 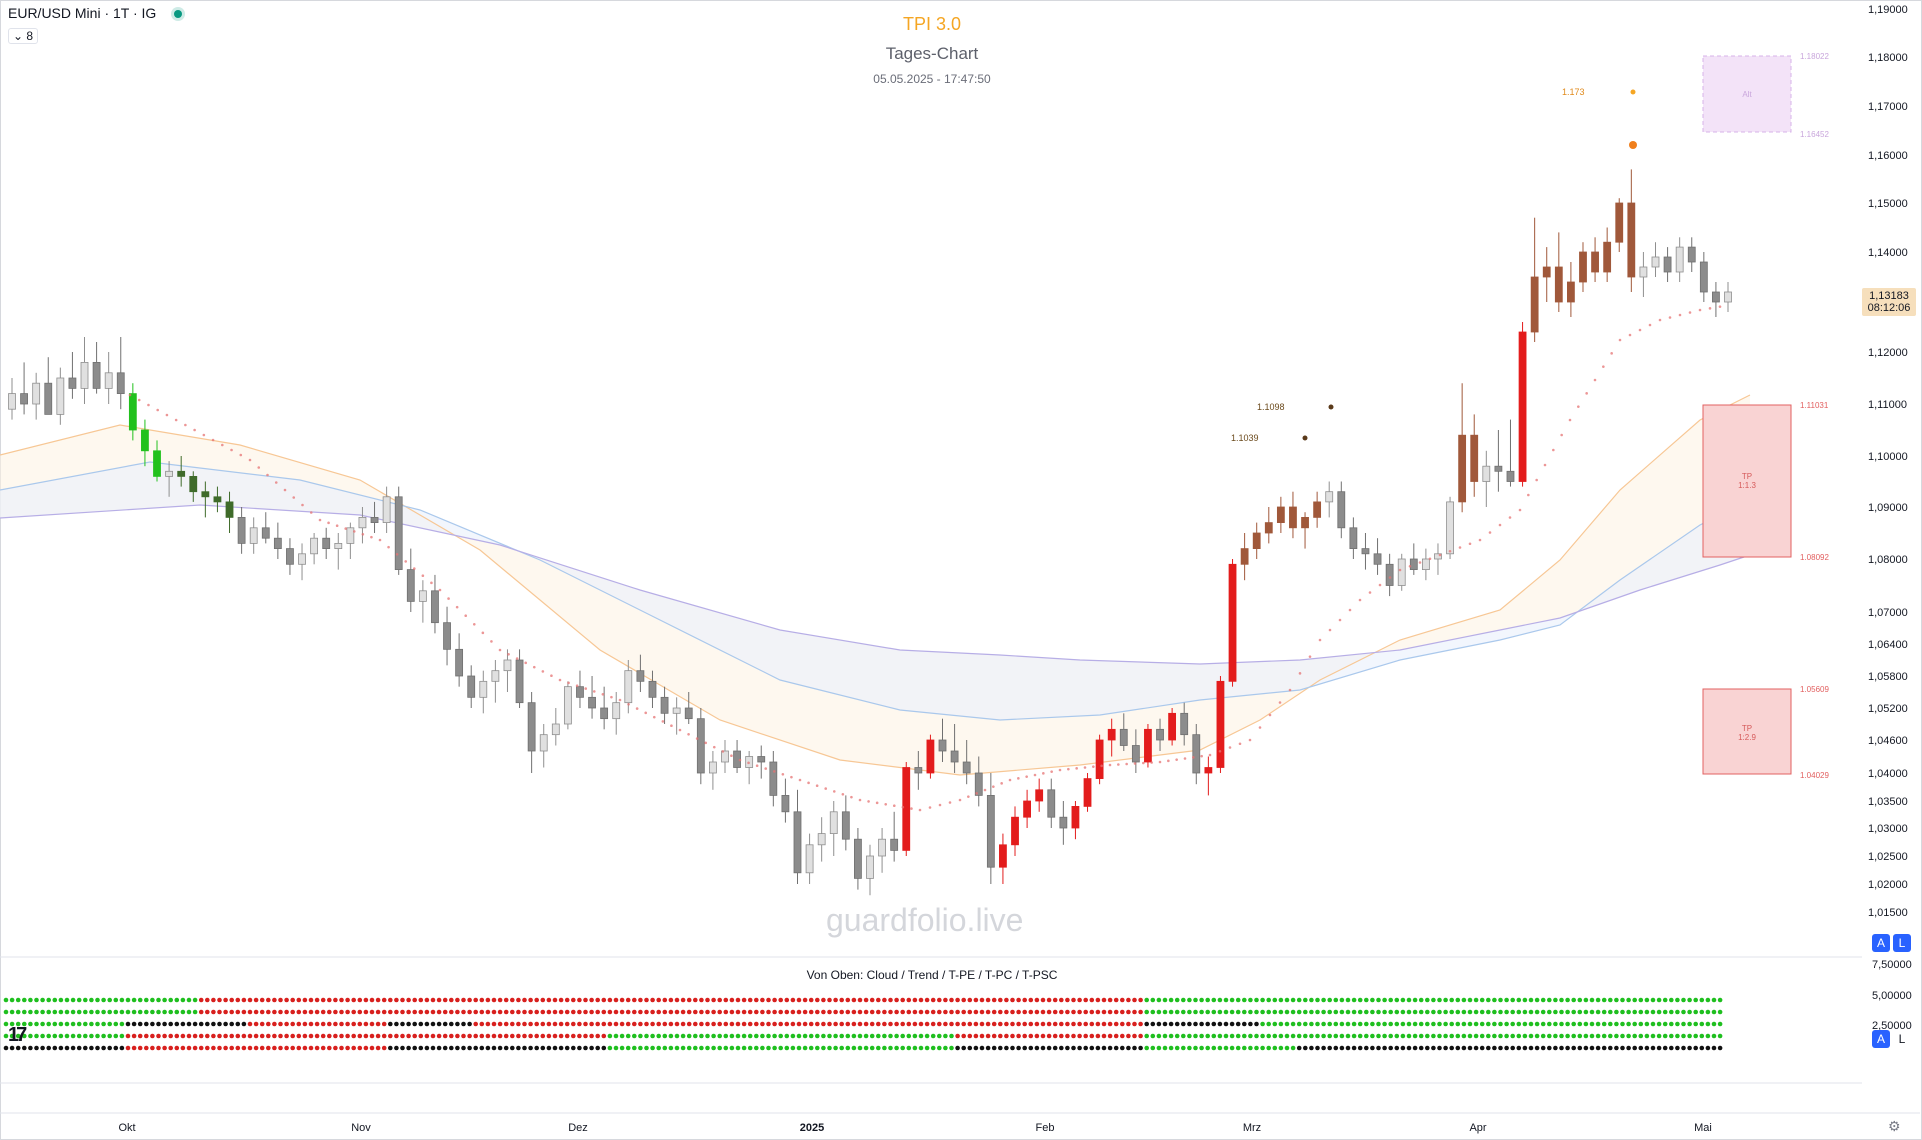 What do you see at coordinates (1902, 1039) in the screenshot?
I see `pane-log-scale-button: L` at bounding box center [1902, 1039].